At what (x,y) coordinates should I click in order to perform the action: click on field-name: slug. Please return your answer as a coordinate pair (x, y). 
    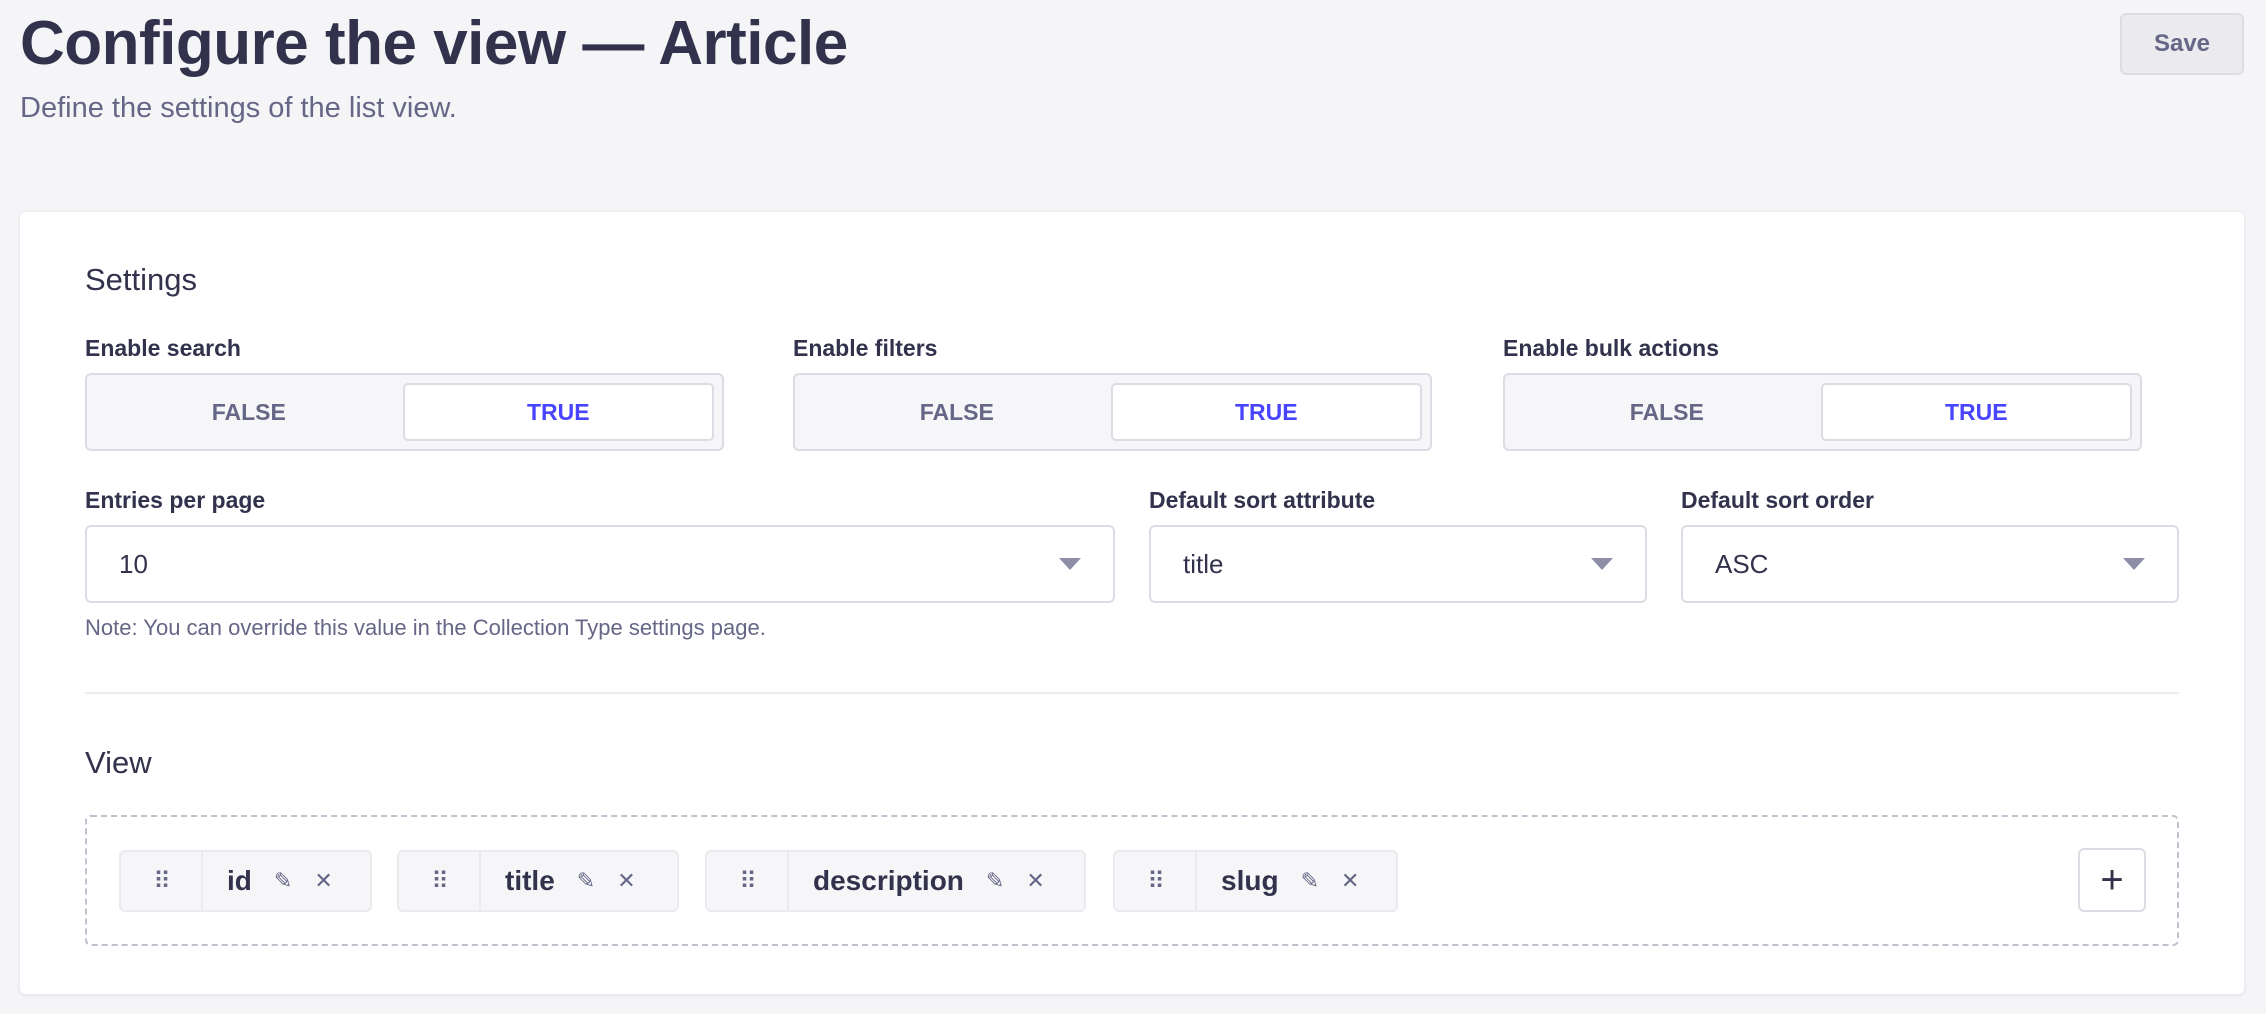
    Looking at the image, I should click on (1250, 880).